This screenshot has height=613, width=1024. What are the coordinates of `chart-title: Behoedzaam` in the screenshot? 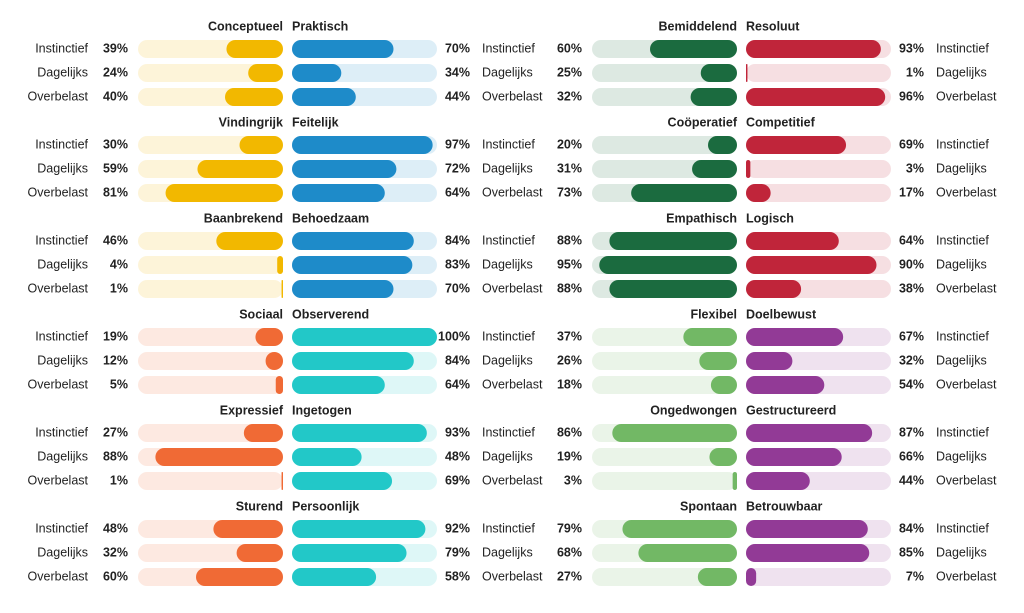 It's located at (330, 218).